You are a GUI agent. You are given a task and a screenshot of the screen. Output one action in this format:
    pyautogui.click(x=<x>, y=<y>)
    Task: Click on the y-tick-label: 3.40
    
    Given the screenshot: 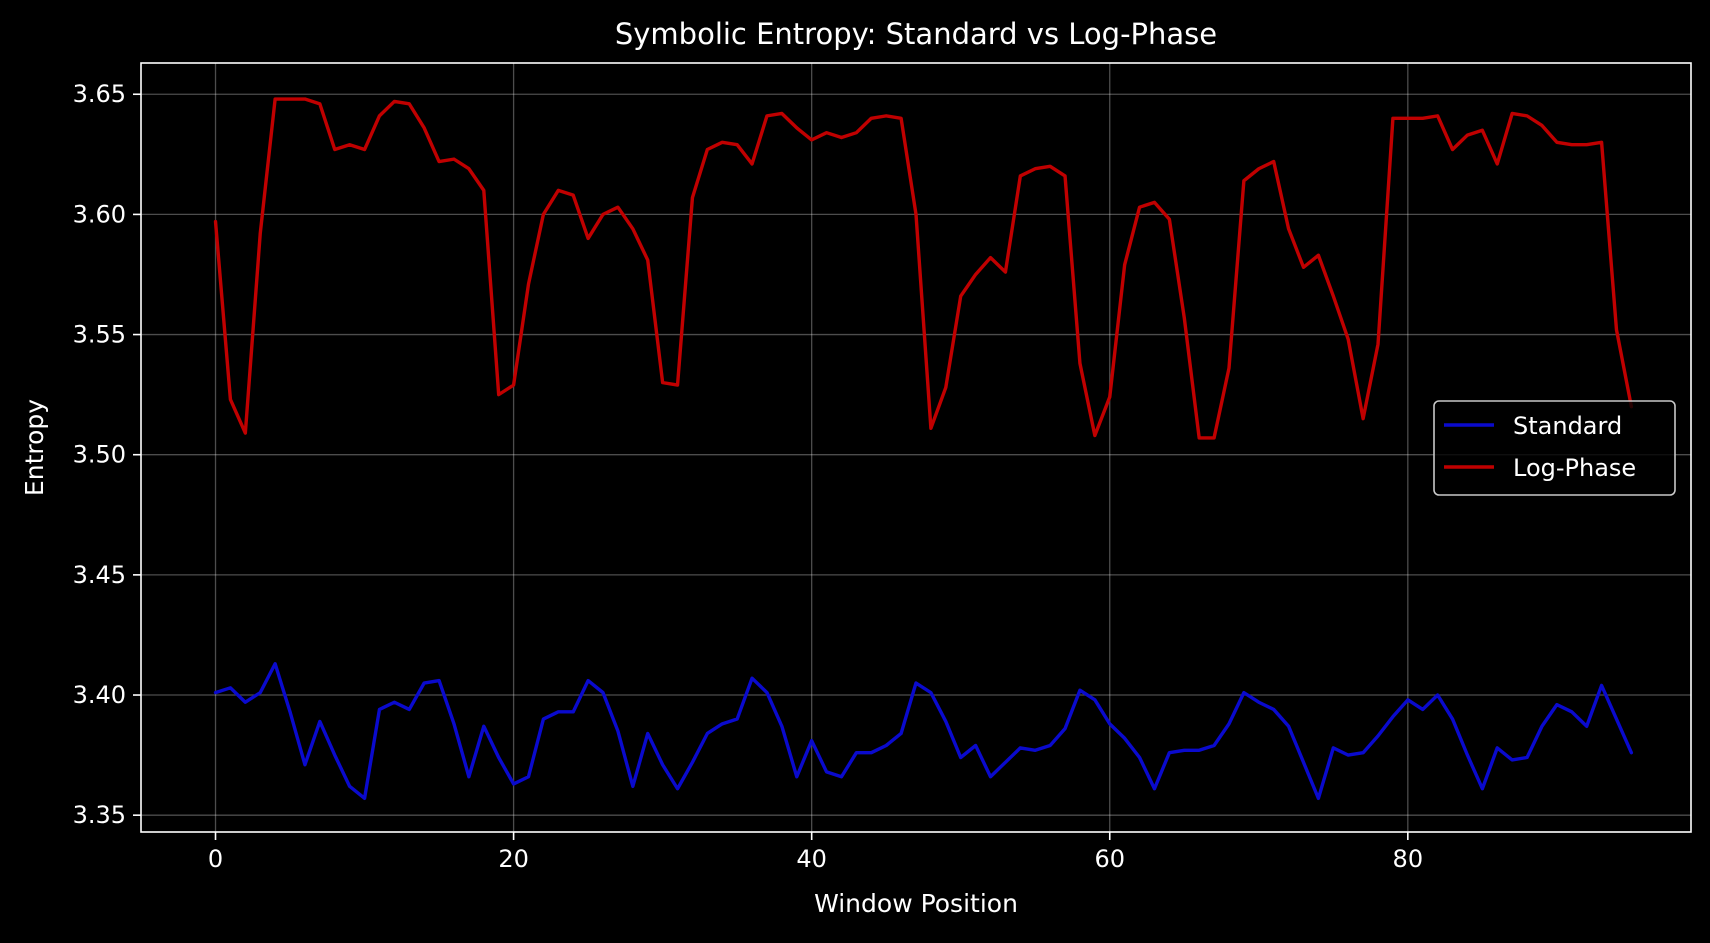 What is the action you would take?
    pyautogui.click(x=99, y=695)
    